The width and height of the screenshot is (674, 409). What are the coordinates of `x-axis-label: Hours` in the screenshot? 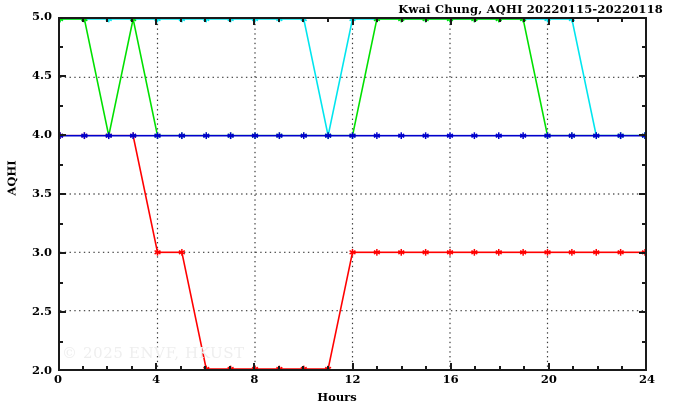 It's located at (337, 397).